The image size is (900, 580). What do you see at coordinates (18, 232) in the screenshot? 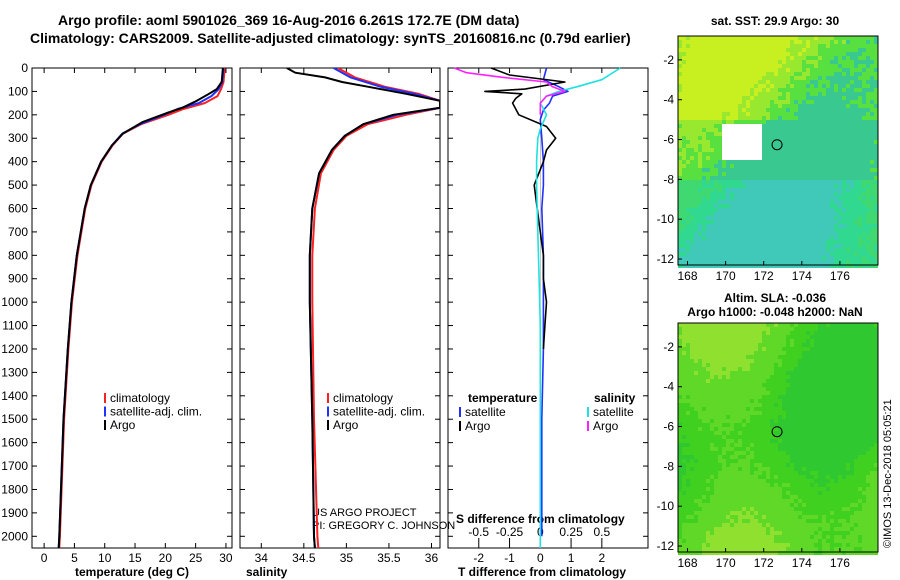
I see `pressure-tick-label: 700` at bounding box center [18, 232].